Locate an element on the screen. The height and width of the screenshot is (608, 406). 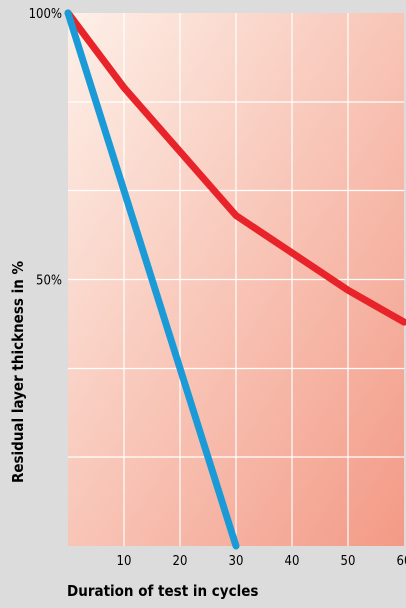
y-tick-label: 100% is located at coordinates (45, 14).